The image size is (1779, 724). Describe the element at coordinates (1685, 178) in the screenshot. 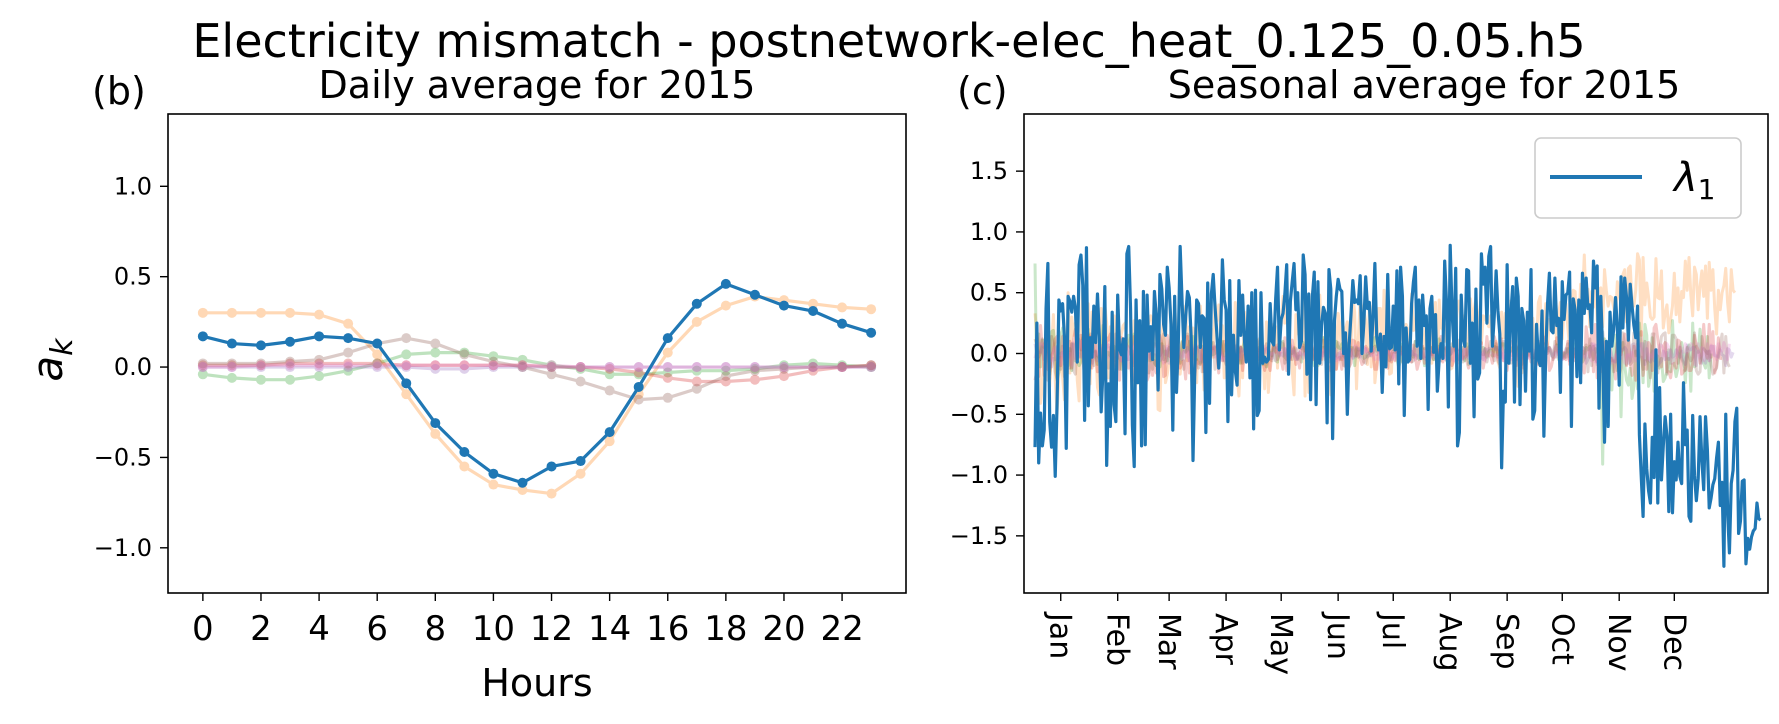

I see `legend-label-main: λ` at that location.